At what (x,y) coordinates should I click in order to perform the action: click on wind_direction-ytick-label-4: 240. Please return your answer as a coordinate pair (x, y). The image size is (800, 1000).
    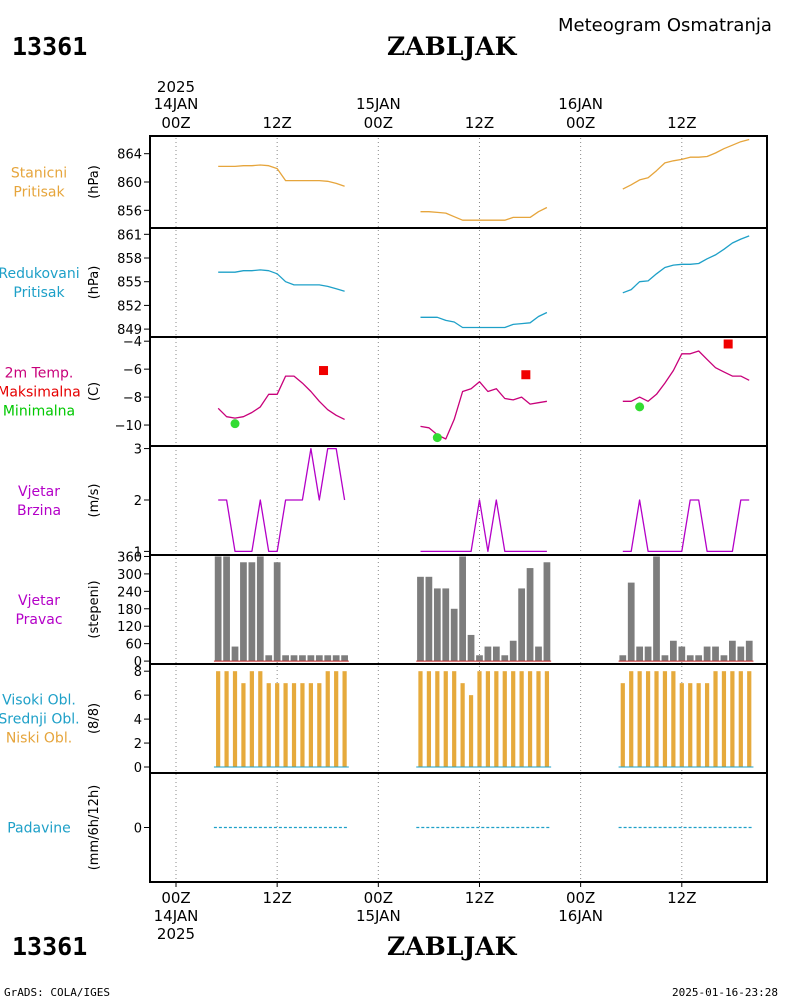
    Looking at the image, I should click on (129, 592).